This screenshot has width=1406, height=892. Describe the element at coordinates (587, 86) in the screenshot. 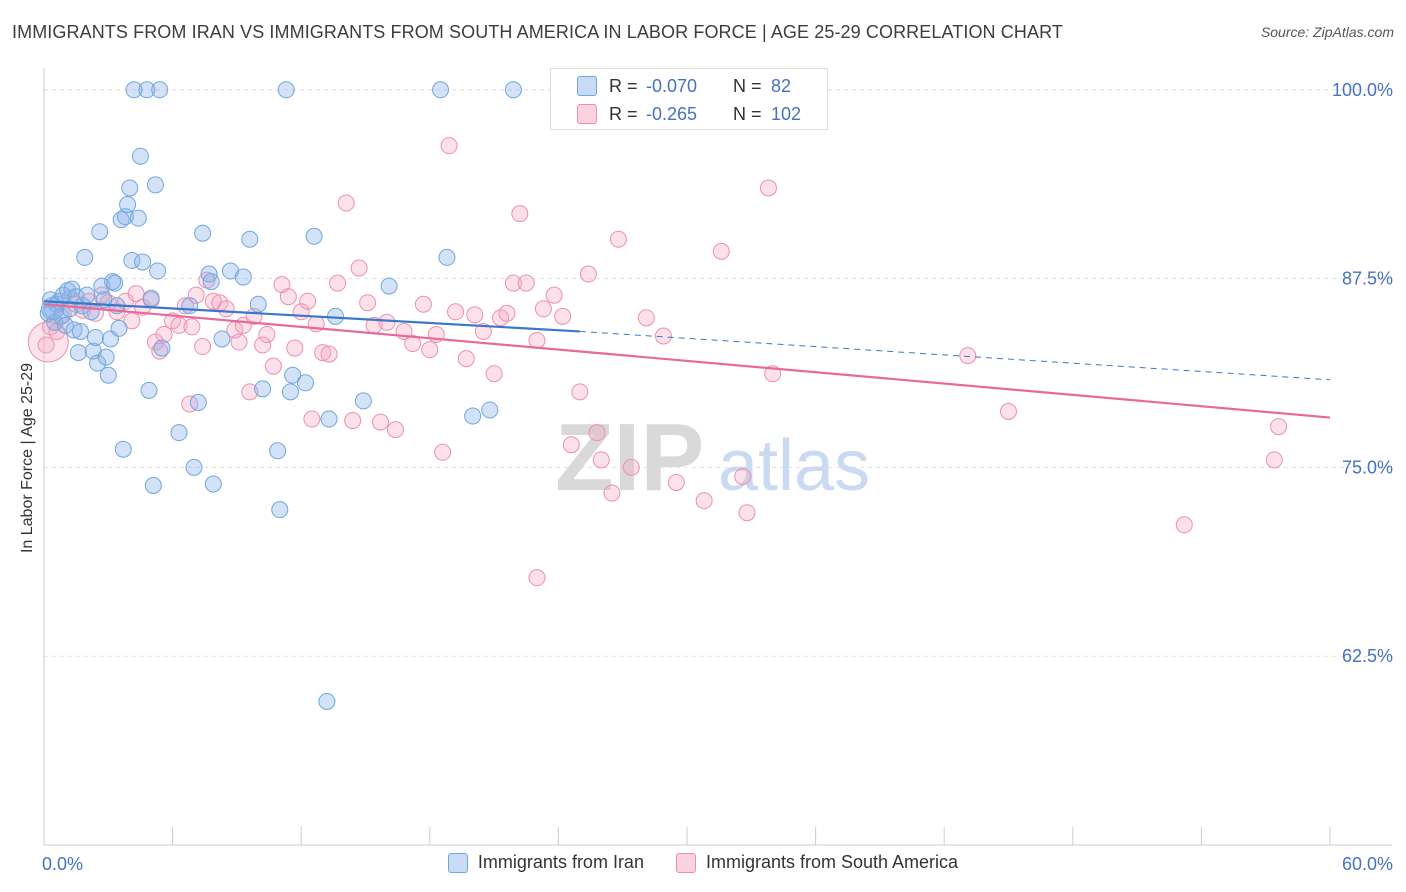

I see `iran-swatch-icon` at that location.